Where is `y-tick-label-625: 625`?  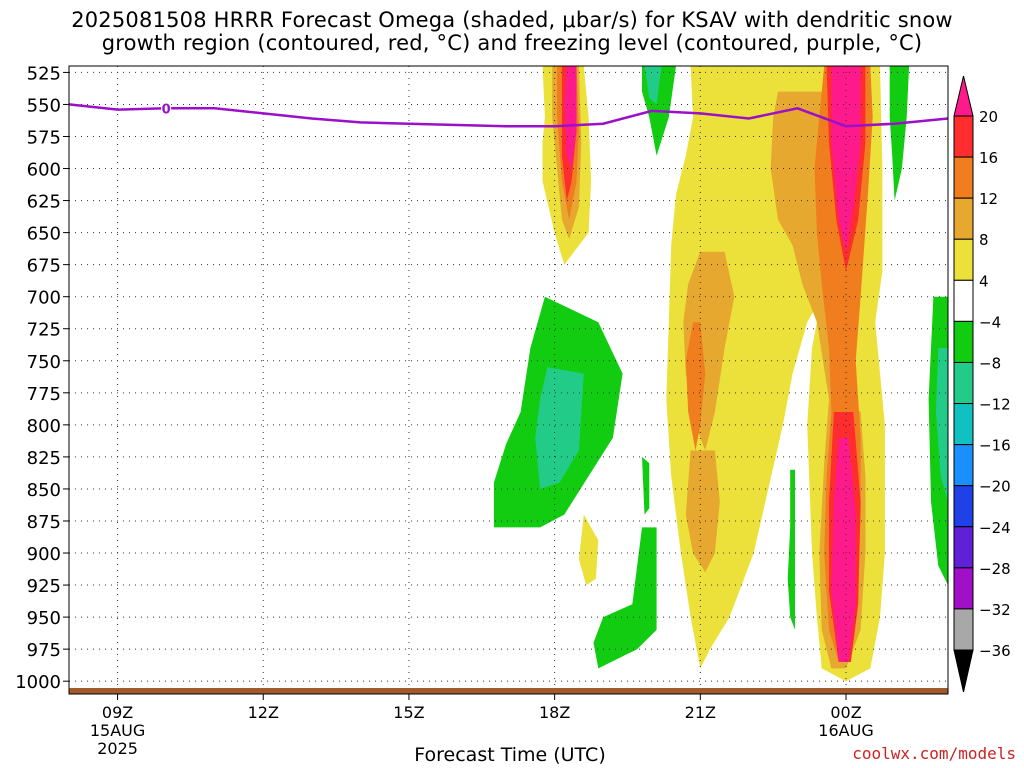 y-tick-label-625: 625 is located at coordinates (44, 202).